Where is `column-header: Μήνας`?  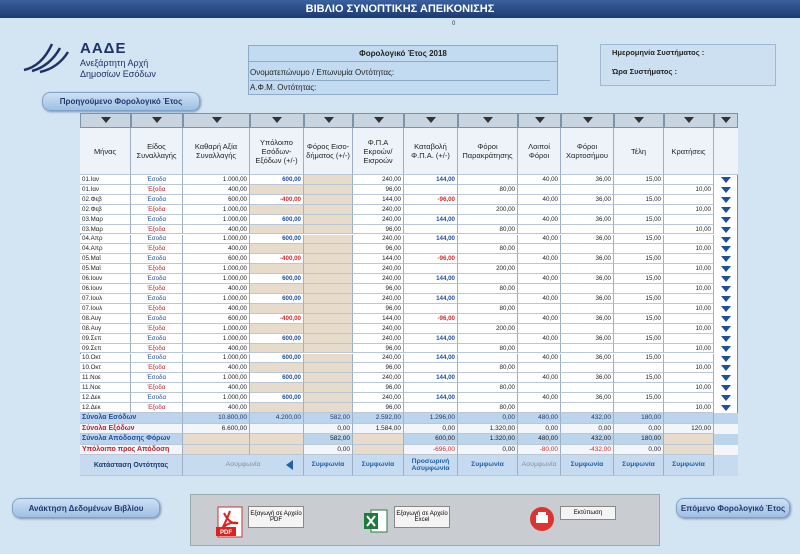 column-header: Μήνας is located at coordinates (105, 151).